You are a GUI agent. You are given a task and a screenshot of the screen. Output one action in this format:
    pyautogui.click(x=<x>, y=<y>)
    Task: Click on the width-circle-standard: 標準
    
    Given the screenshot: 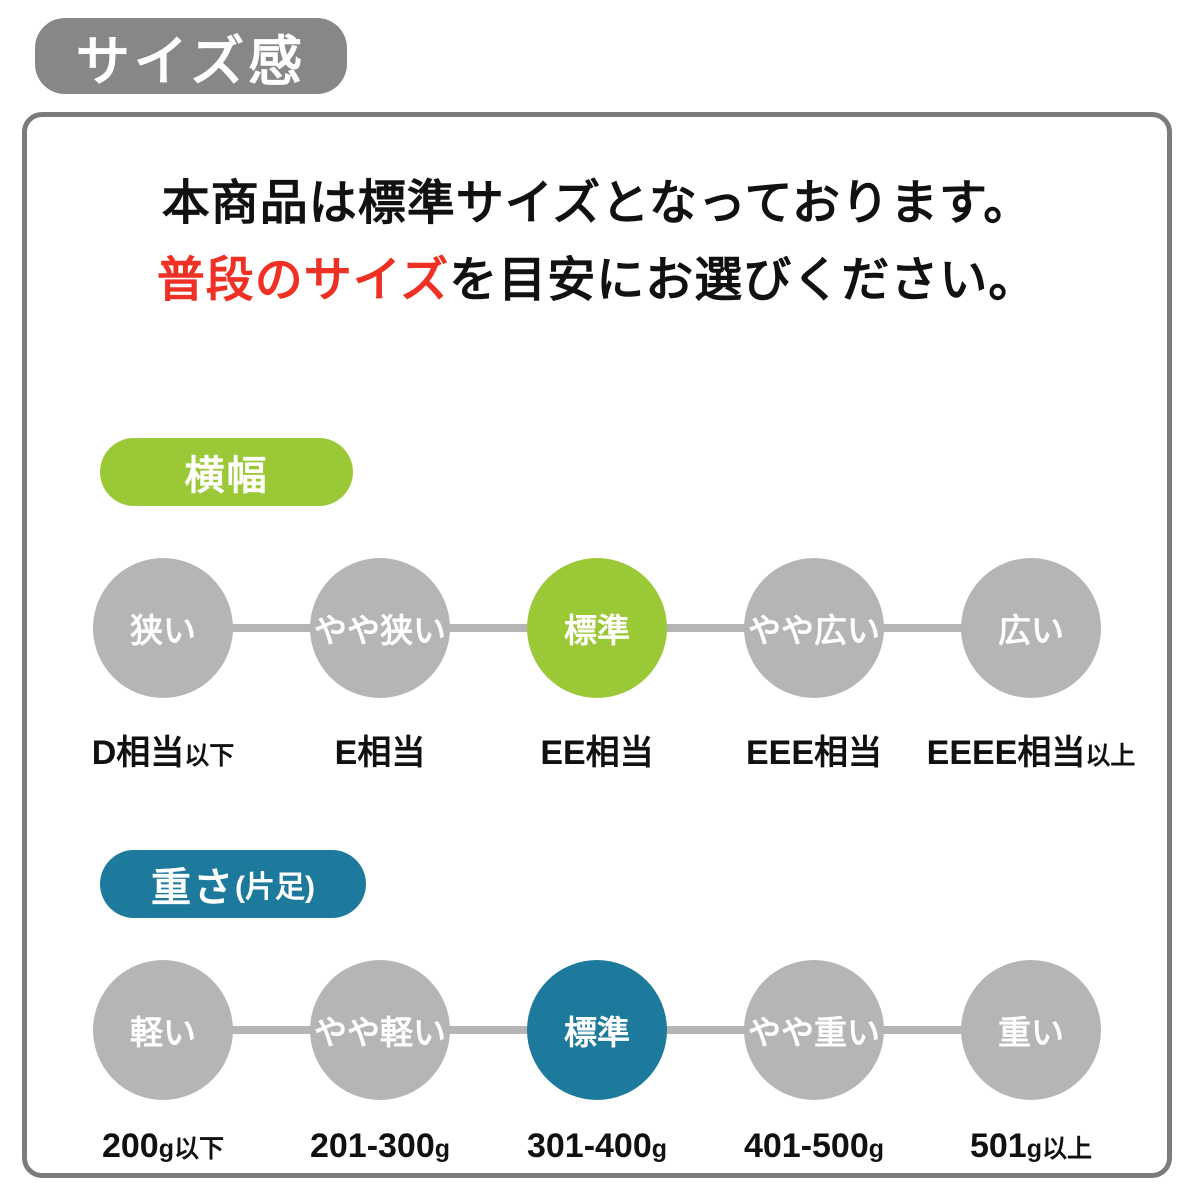 What is the action you would take?
    pyautogui.click(x=597, y=628)
    